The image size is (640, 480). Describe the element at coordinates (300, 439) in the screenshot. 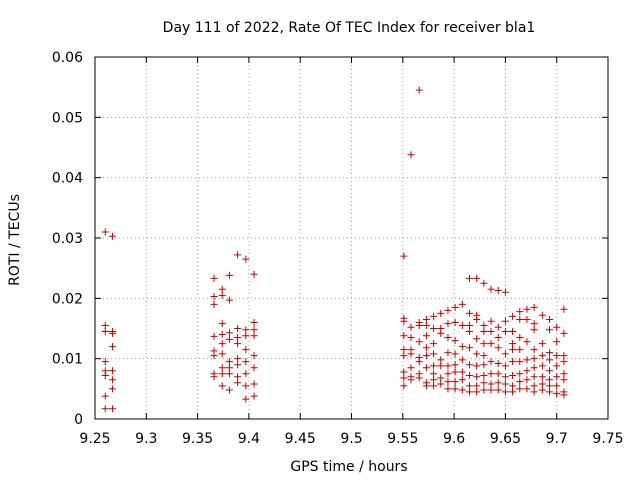

I see `x-tick-label: 9.45` at that location.